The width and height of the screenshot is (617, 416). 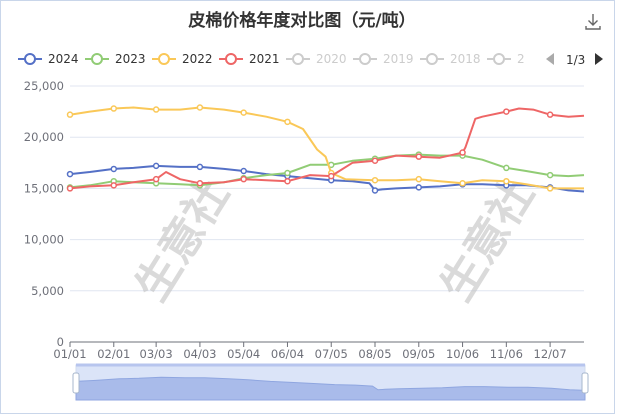 I want to click on legend-page-indicator: 1/3, so click(x=575, y=60).